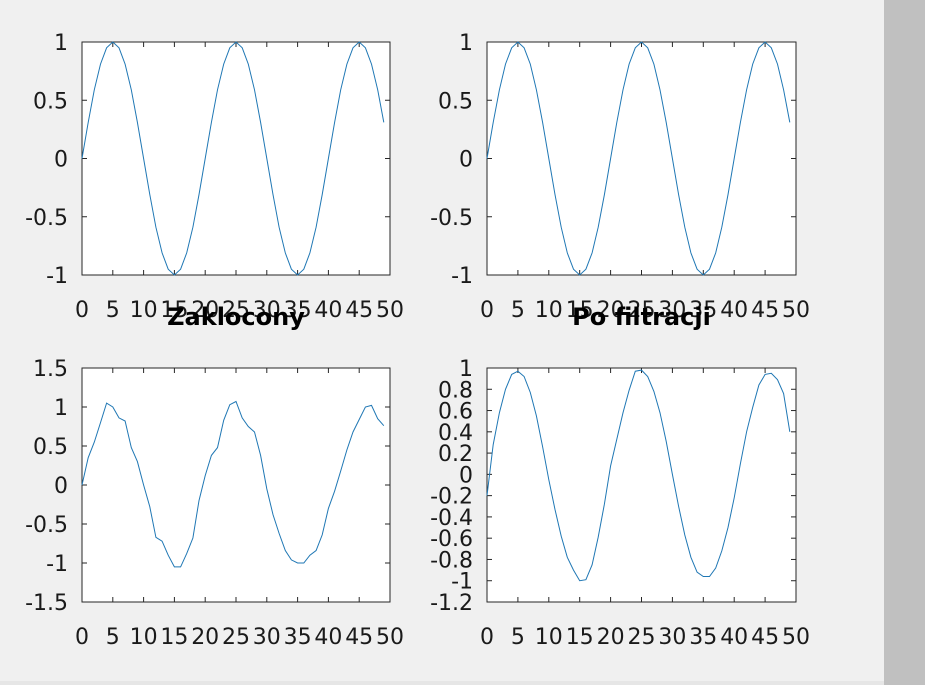 The width and height of the screenshot is (925, 685). I want to click on y-tick-label: -0.2, so click(451, 497).